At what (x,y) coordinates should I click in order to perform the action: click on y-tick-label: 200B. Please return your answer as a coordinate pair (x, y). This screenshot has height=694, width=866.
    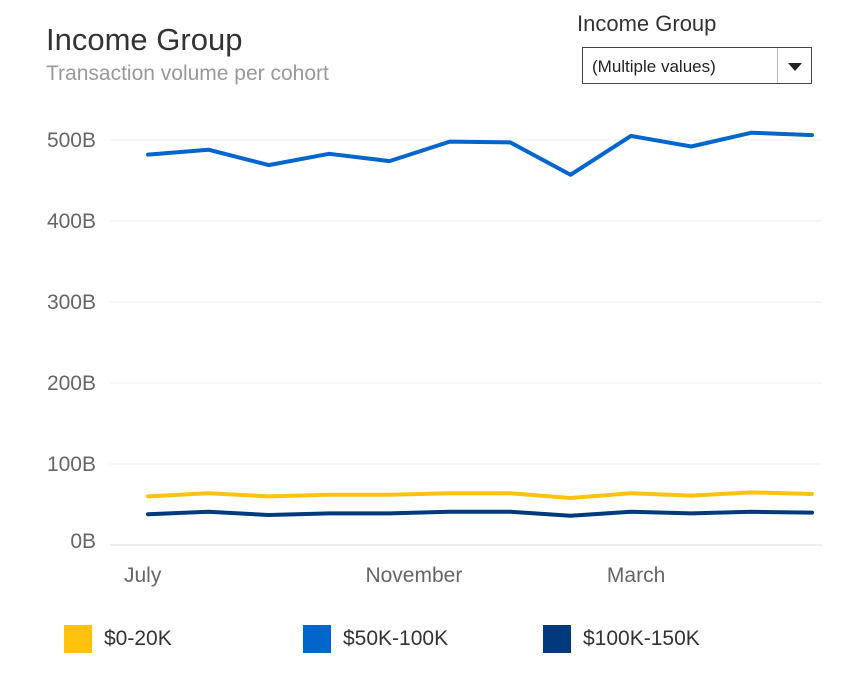
    Looking at the image, I should click on (71, 383).